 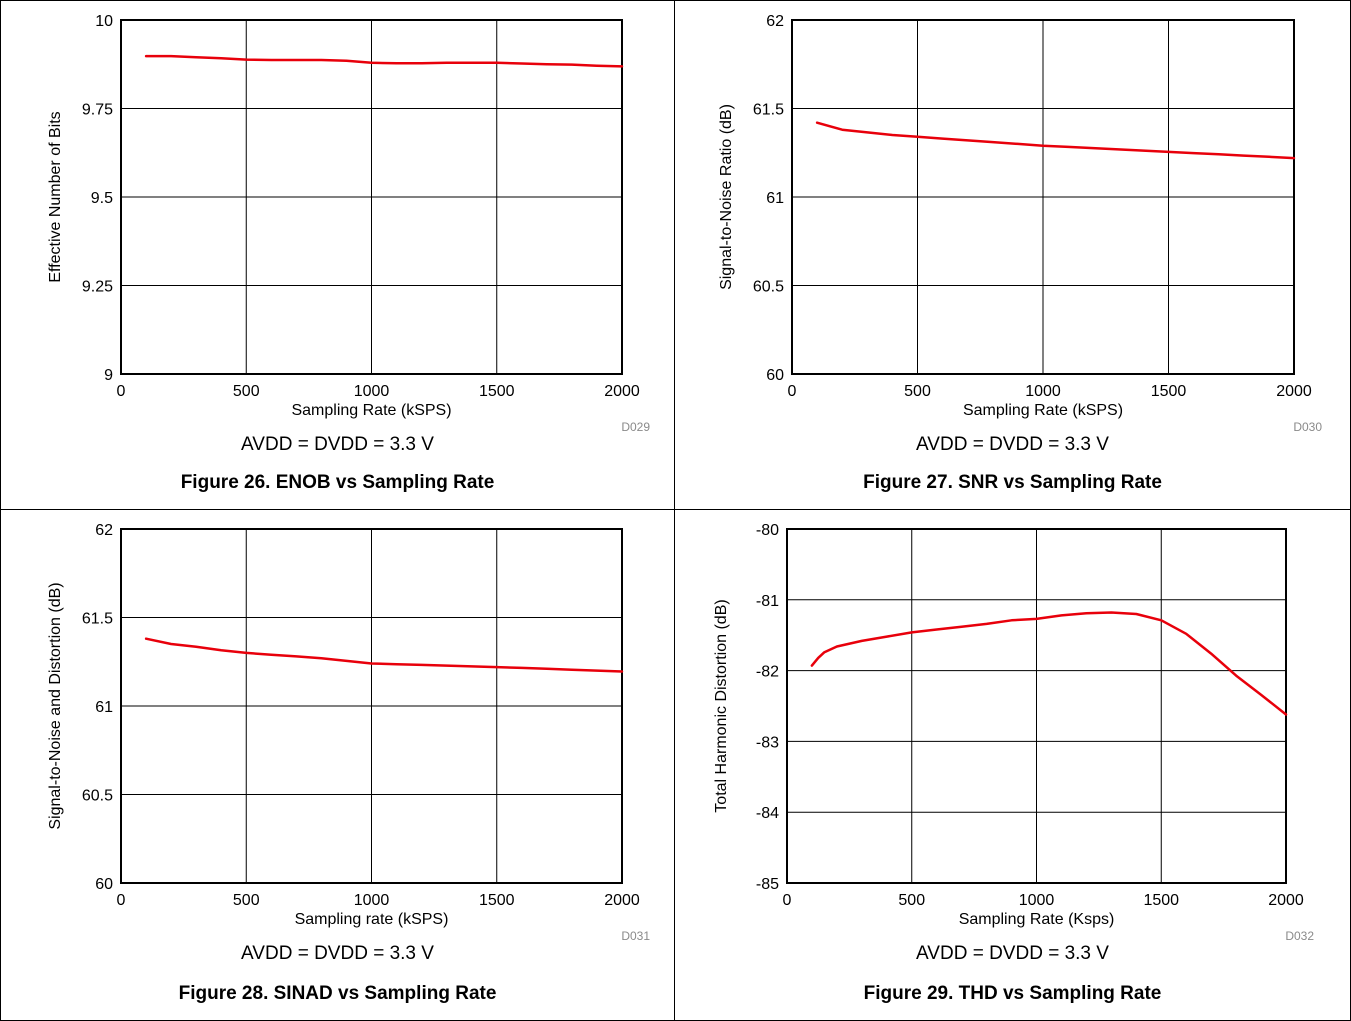 I want to click on y-tick-label: -85, so click(x=767, y=884).